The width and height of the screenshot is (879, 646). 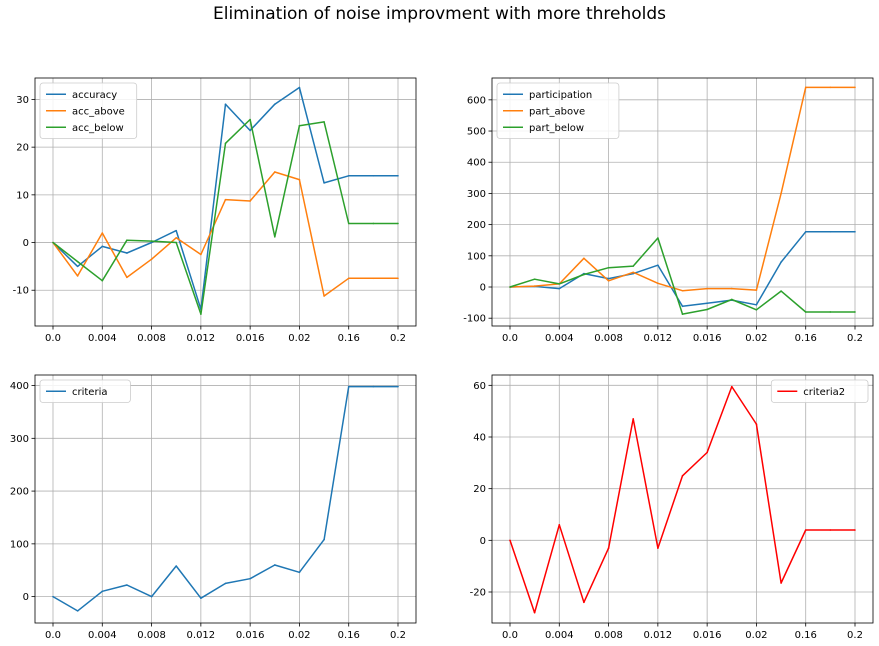 I want to click on legend-box, so click(x=819, y=391).